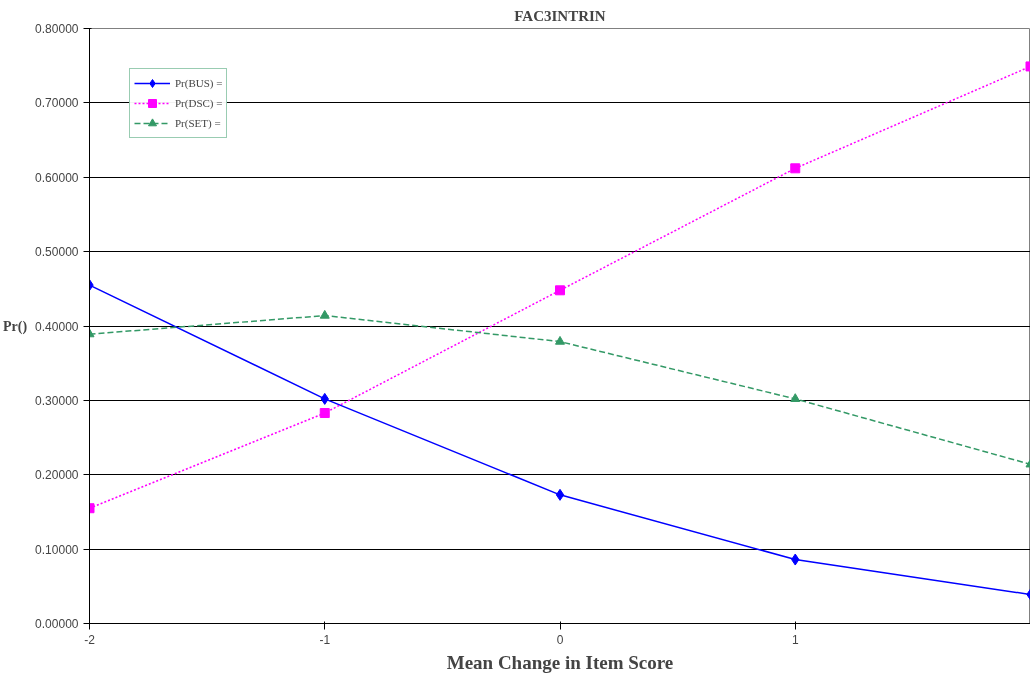 The width and height of the screenshot is (1036, 680). I want to click on x-axis-title: Mean Change in Item Score, so click(560, 662).